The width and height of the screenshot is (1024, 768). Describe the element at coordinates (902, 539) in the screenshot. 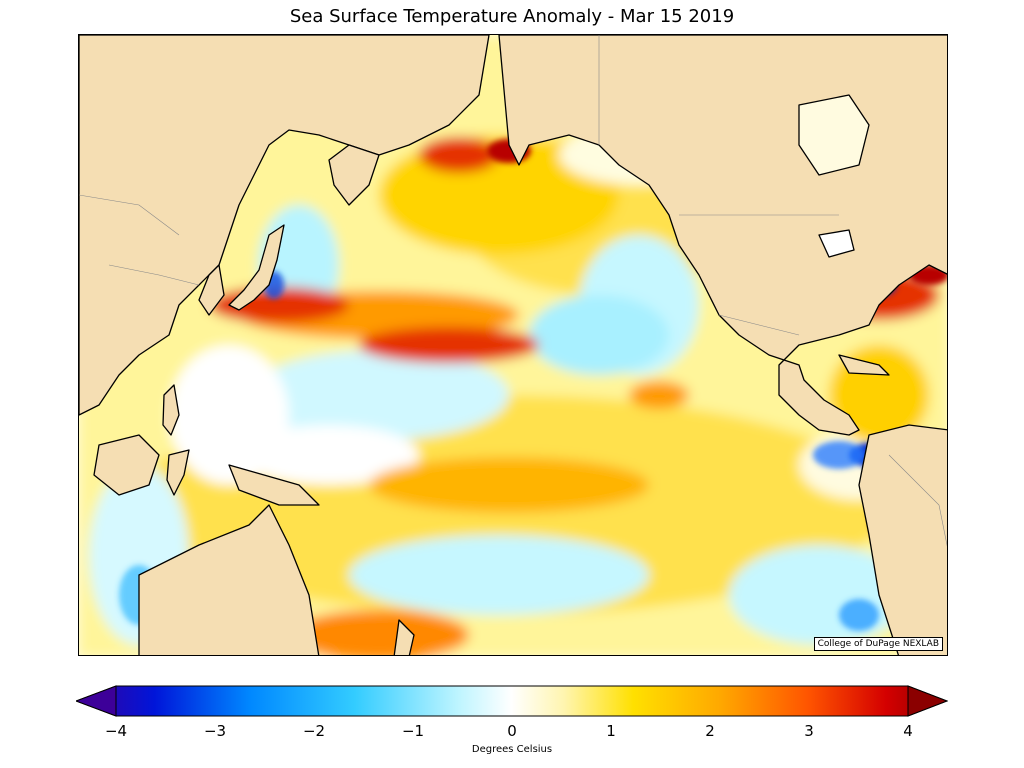

I see `south-america` at that location.